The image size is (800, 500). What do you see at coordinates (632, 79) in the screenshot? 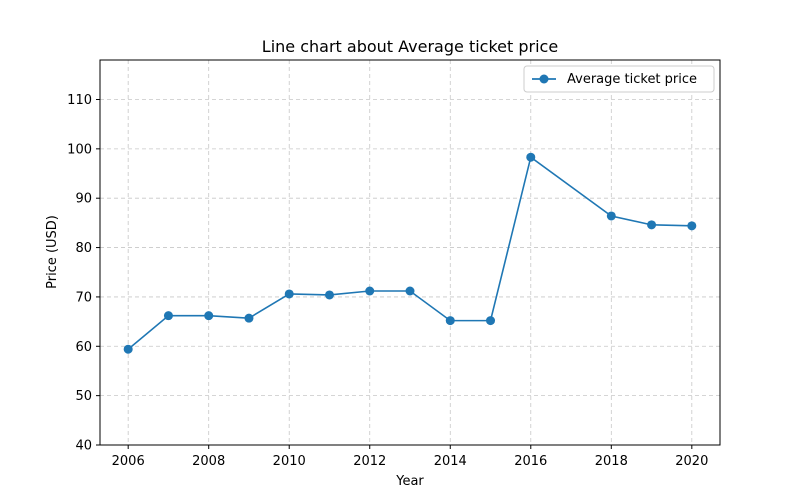
I see `legend-label: Average ticket price` at bounding box center [632, 79].